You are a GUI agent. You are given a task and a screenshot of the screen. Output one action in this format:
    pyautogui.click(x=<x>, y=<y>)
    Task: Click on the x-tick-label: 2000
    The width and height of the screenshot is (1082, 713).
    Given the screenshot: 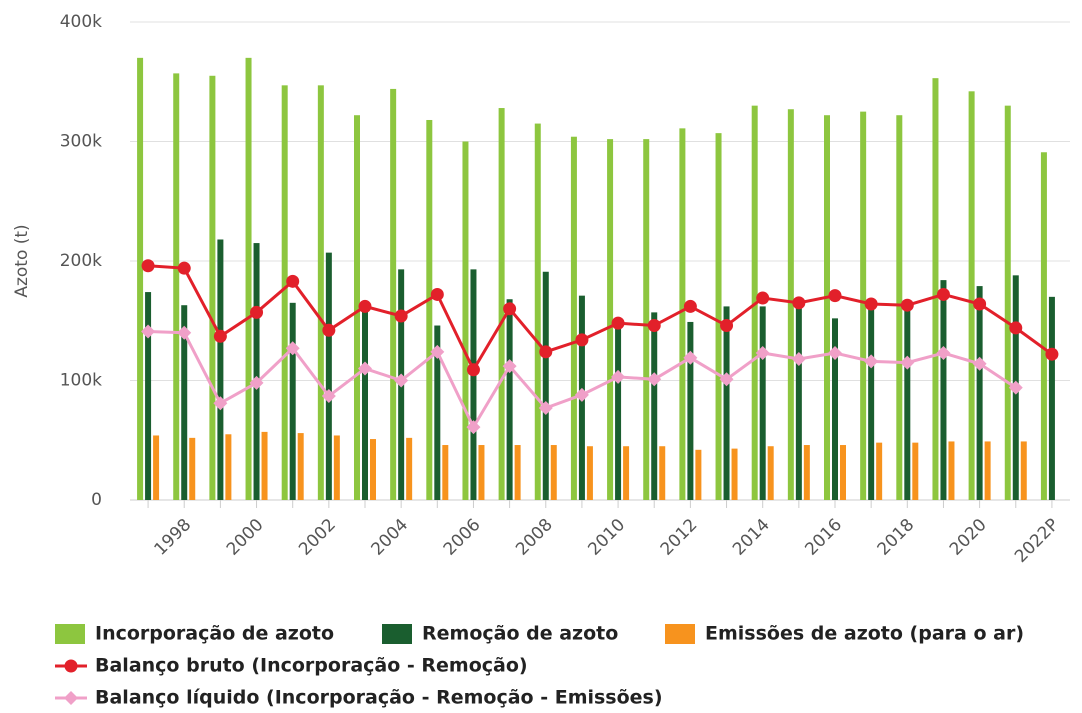 What is the action you would take?
    pyautogui.click(x=245, y=537)
    